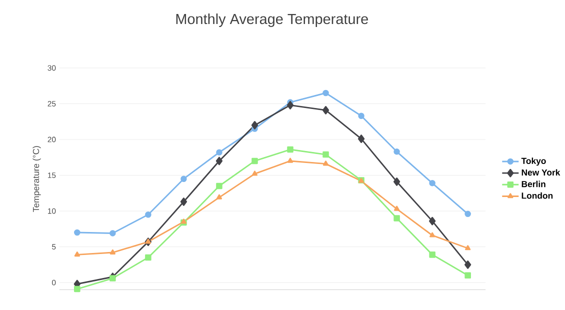 This screenshot has width=565, height=310. I want to click on legend-label: London, so click(537, 195).